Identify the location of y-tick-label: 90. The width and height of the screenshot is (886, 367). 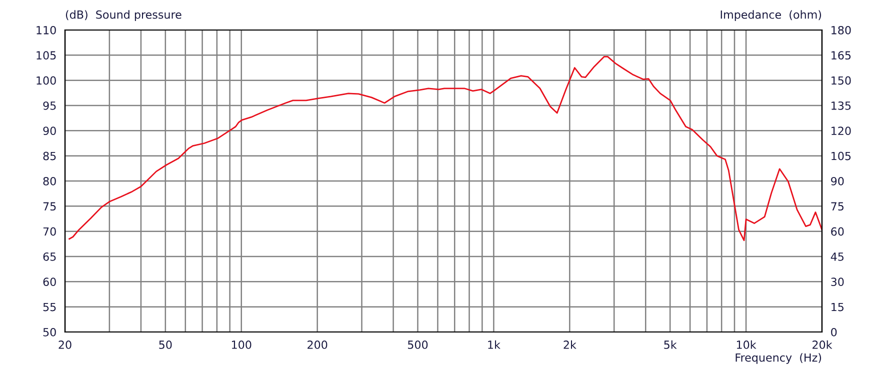
(49, 131).